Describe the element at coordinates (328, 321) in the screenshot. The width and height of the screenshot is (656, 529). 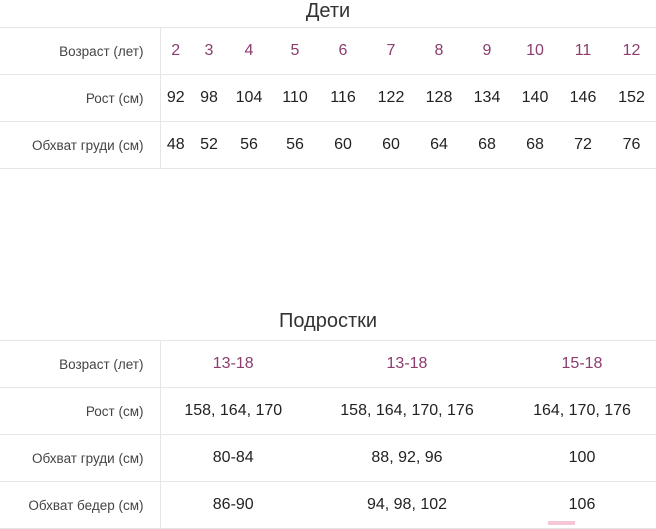
I see `teens-table-title: Подростки` at that location.